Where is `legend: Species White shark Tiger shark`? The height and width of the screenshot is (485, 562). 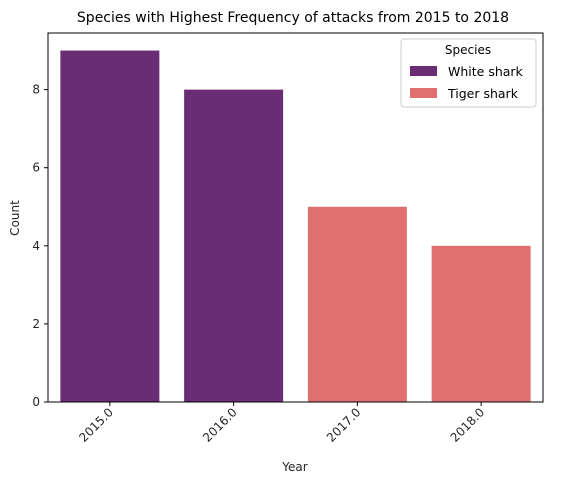 legend: Species White shark Tiger shark is located at coordinates (468, 73).